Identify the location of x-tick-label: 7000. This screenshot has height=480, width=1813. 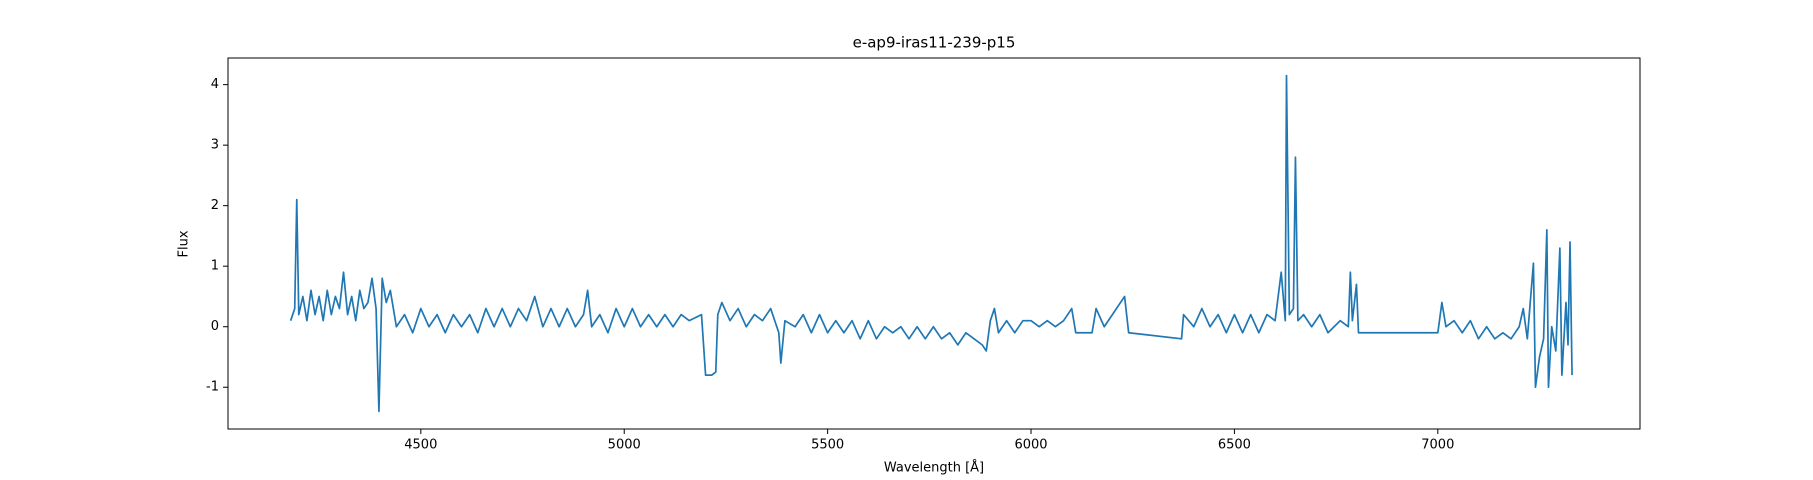
(1437, 445).